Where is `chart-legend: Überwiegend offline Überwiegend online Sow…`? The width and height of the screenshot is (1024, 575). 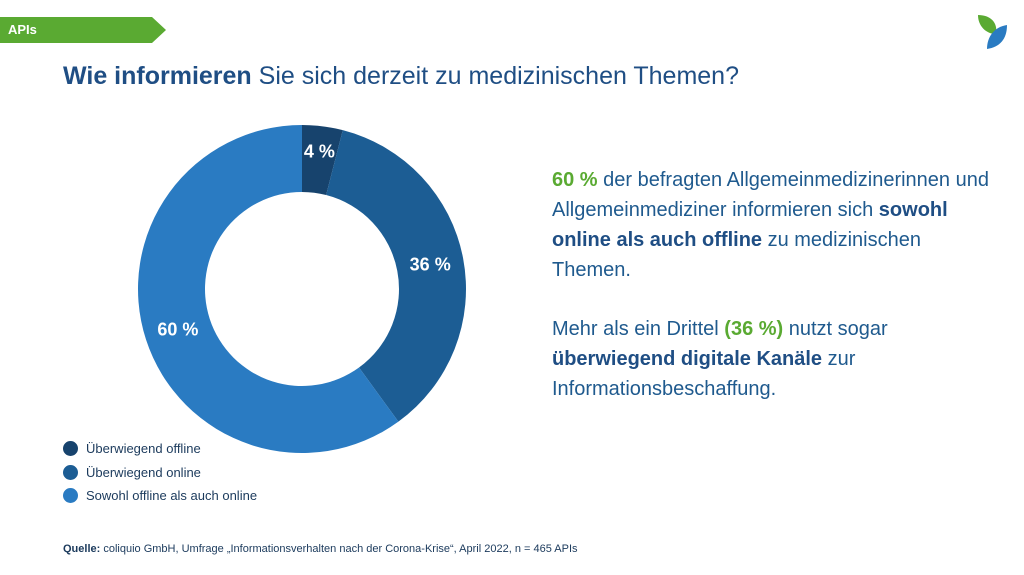
chart-legend: Überwiegend offline Überwiegend online Sow… is located at coordinates (160, 472).